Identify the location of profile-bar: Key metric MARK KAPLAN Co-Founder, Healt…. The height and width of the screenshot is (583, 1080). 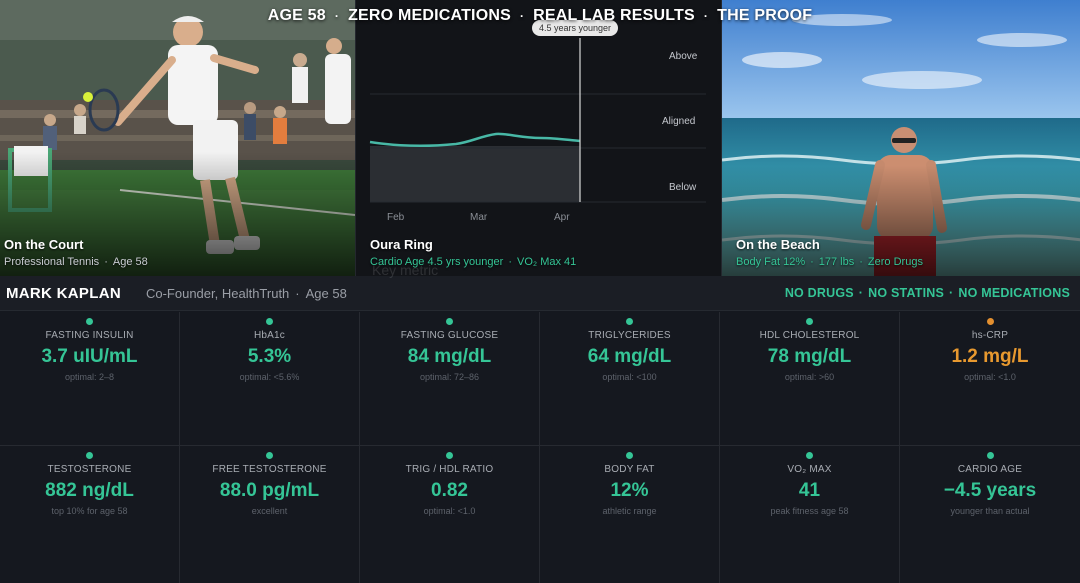
(540, 286).